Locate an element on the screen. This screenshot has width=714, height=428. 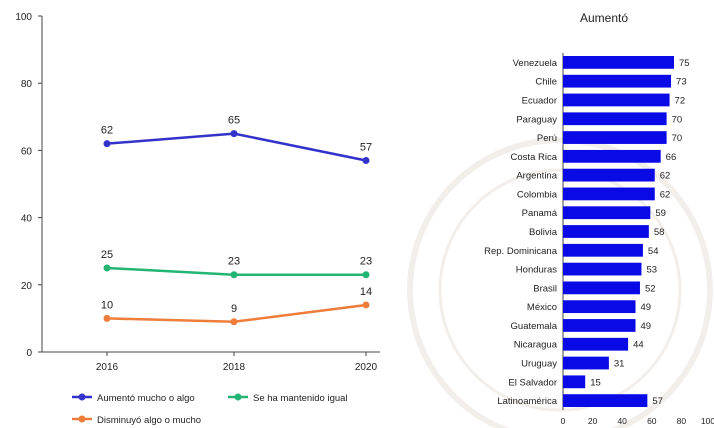
y-tick-label: 80 is located at coordinates (27, 84).